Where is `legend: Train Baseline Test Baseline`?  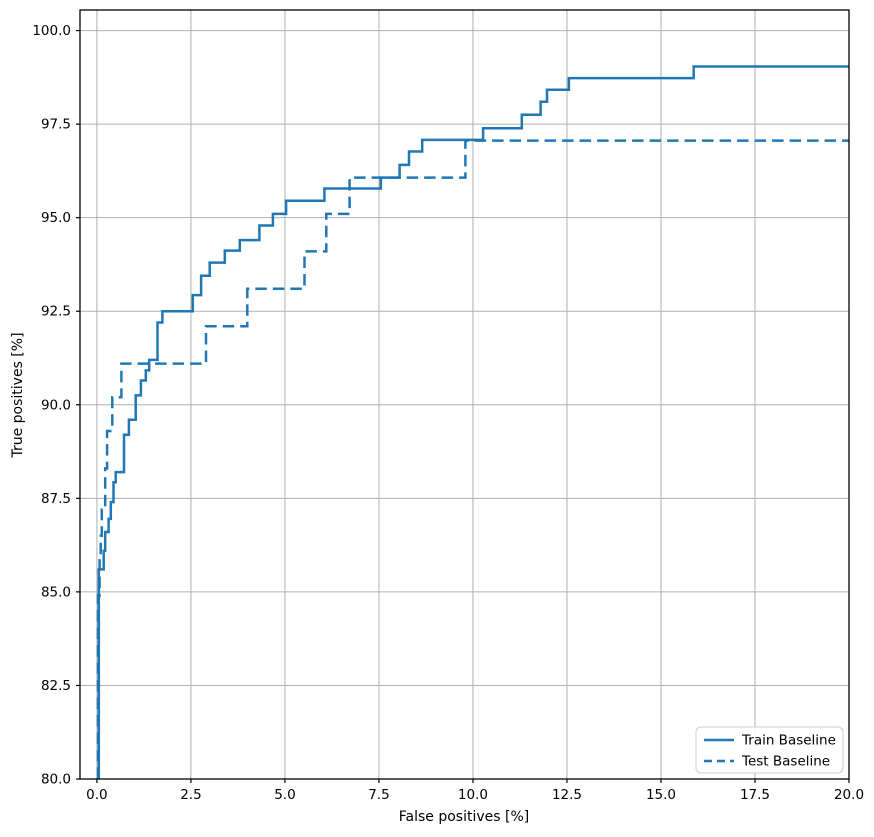 legend: Train Baseline Test Baseline is located at coordinates (769, 750).